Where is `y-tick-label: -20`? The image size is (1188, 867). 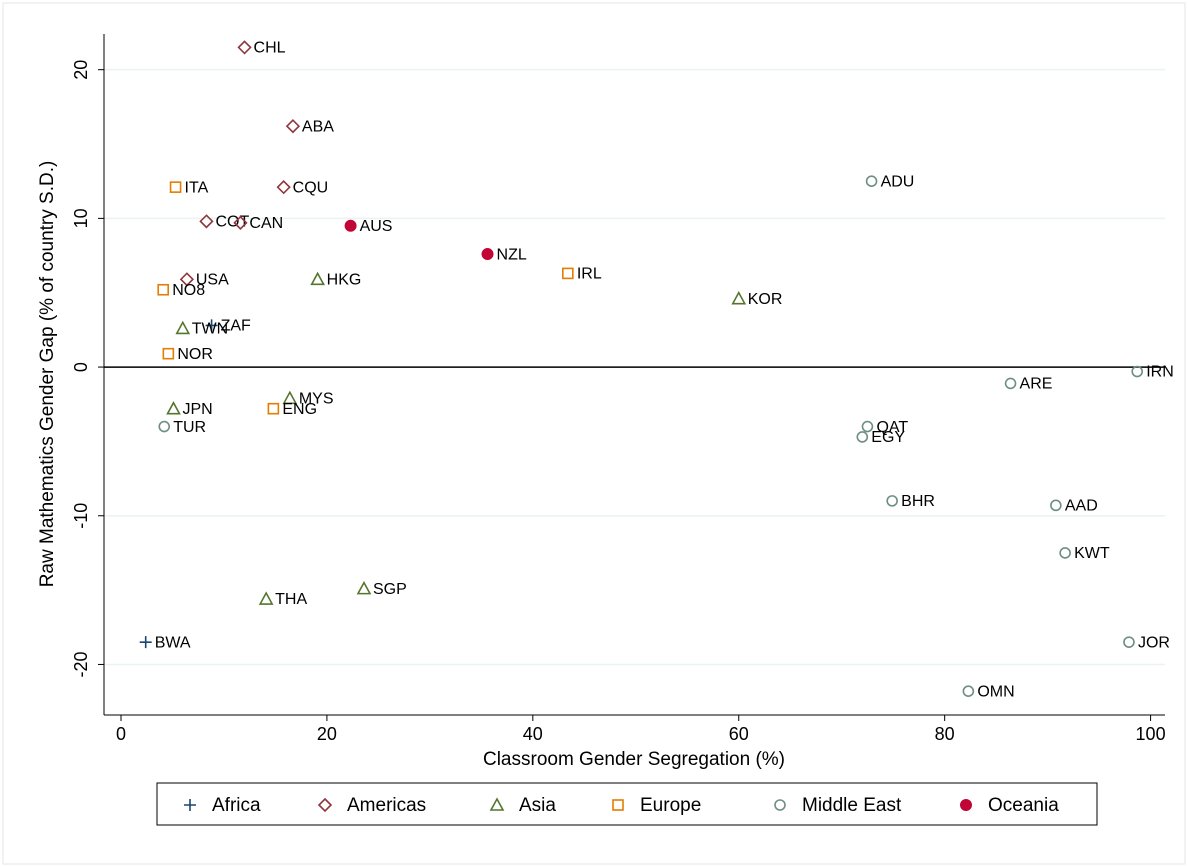 y-tick-label: -20 is located at coordinates (81, 664).